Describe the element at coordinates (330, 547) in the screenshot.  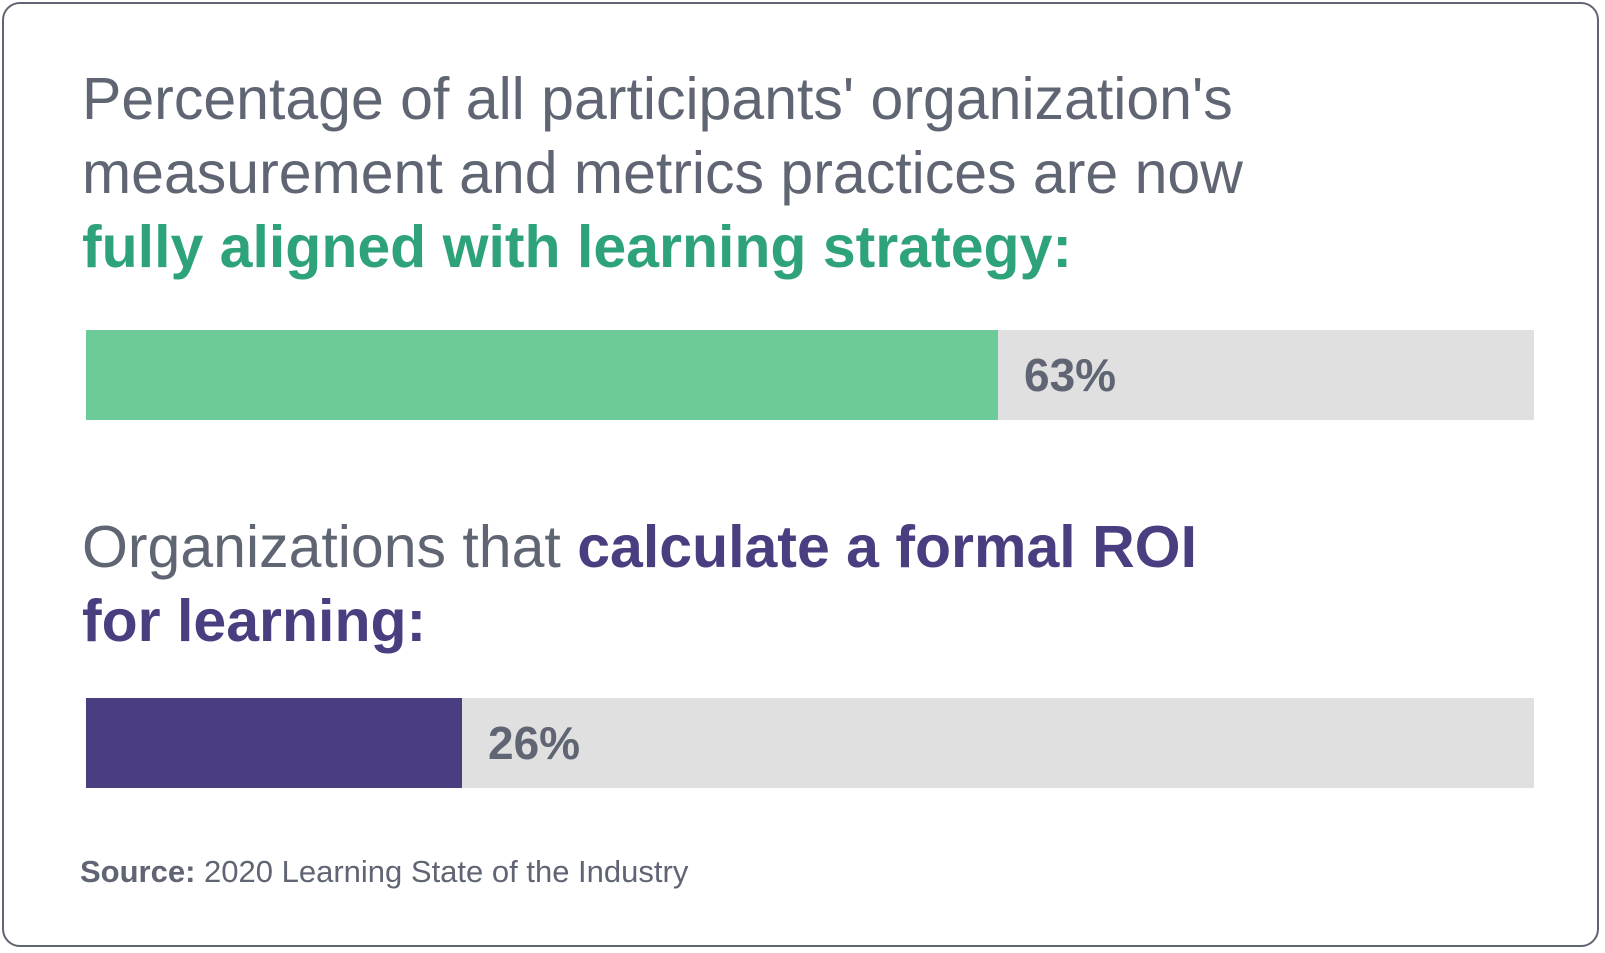
I see `chart-2-title-prefix: Organizations that` at that location.